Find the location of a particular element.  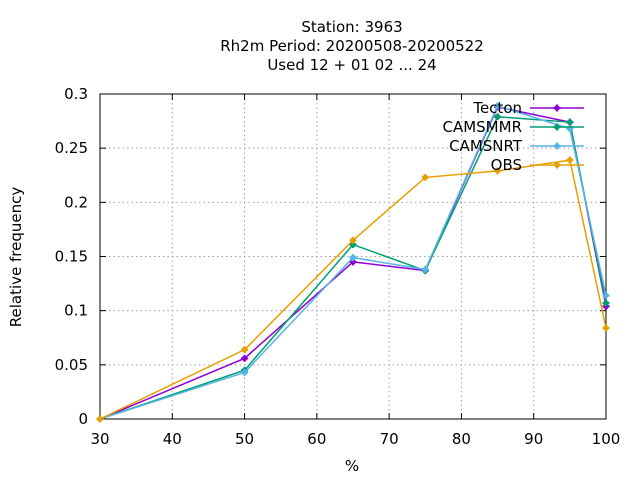

x-tick-label: 50 is located at coordinates (244, 439).